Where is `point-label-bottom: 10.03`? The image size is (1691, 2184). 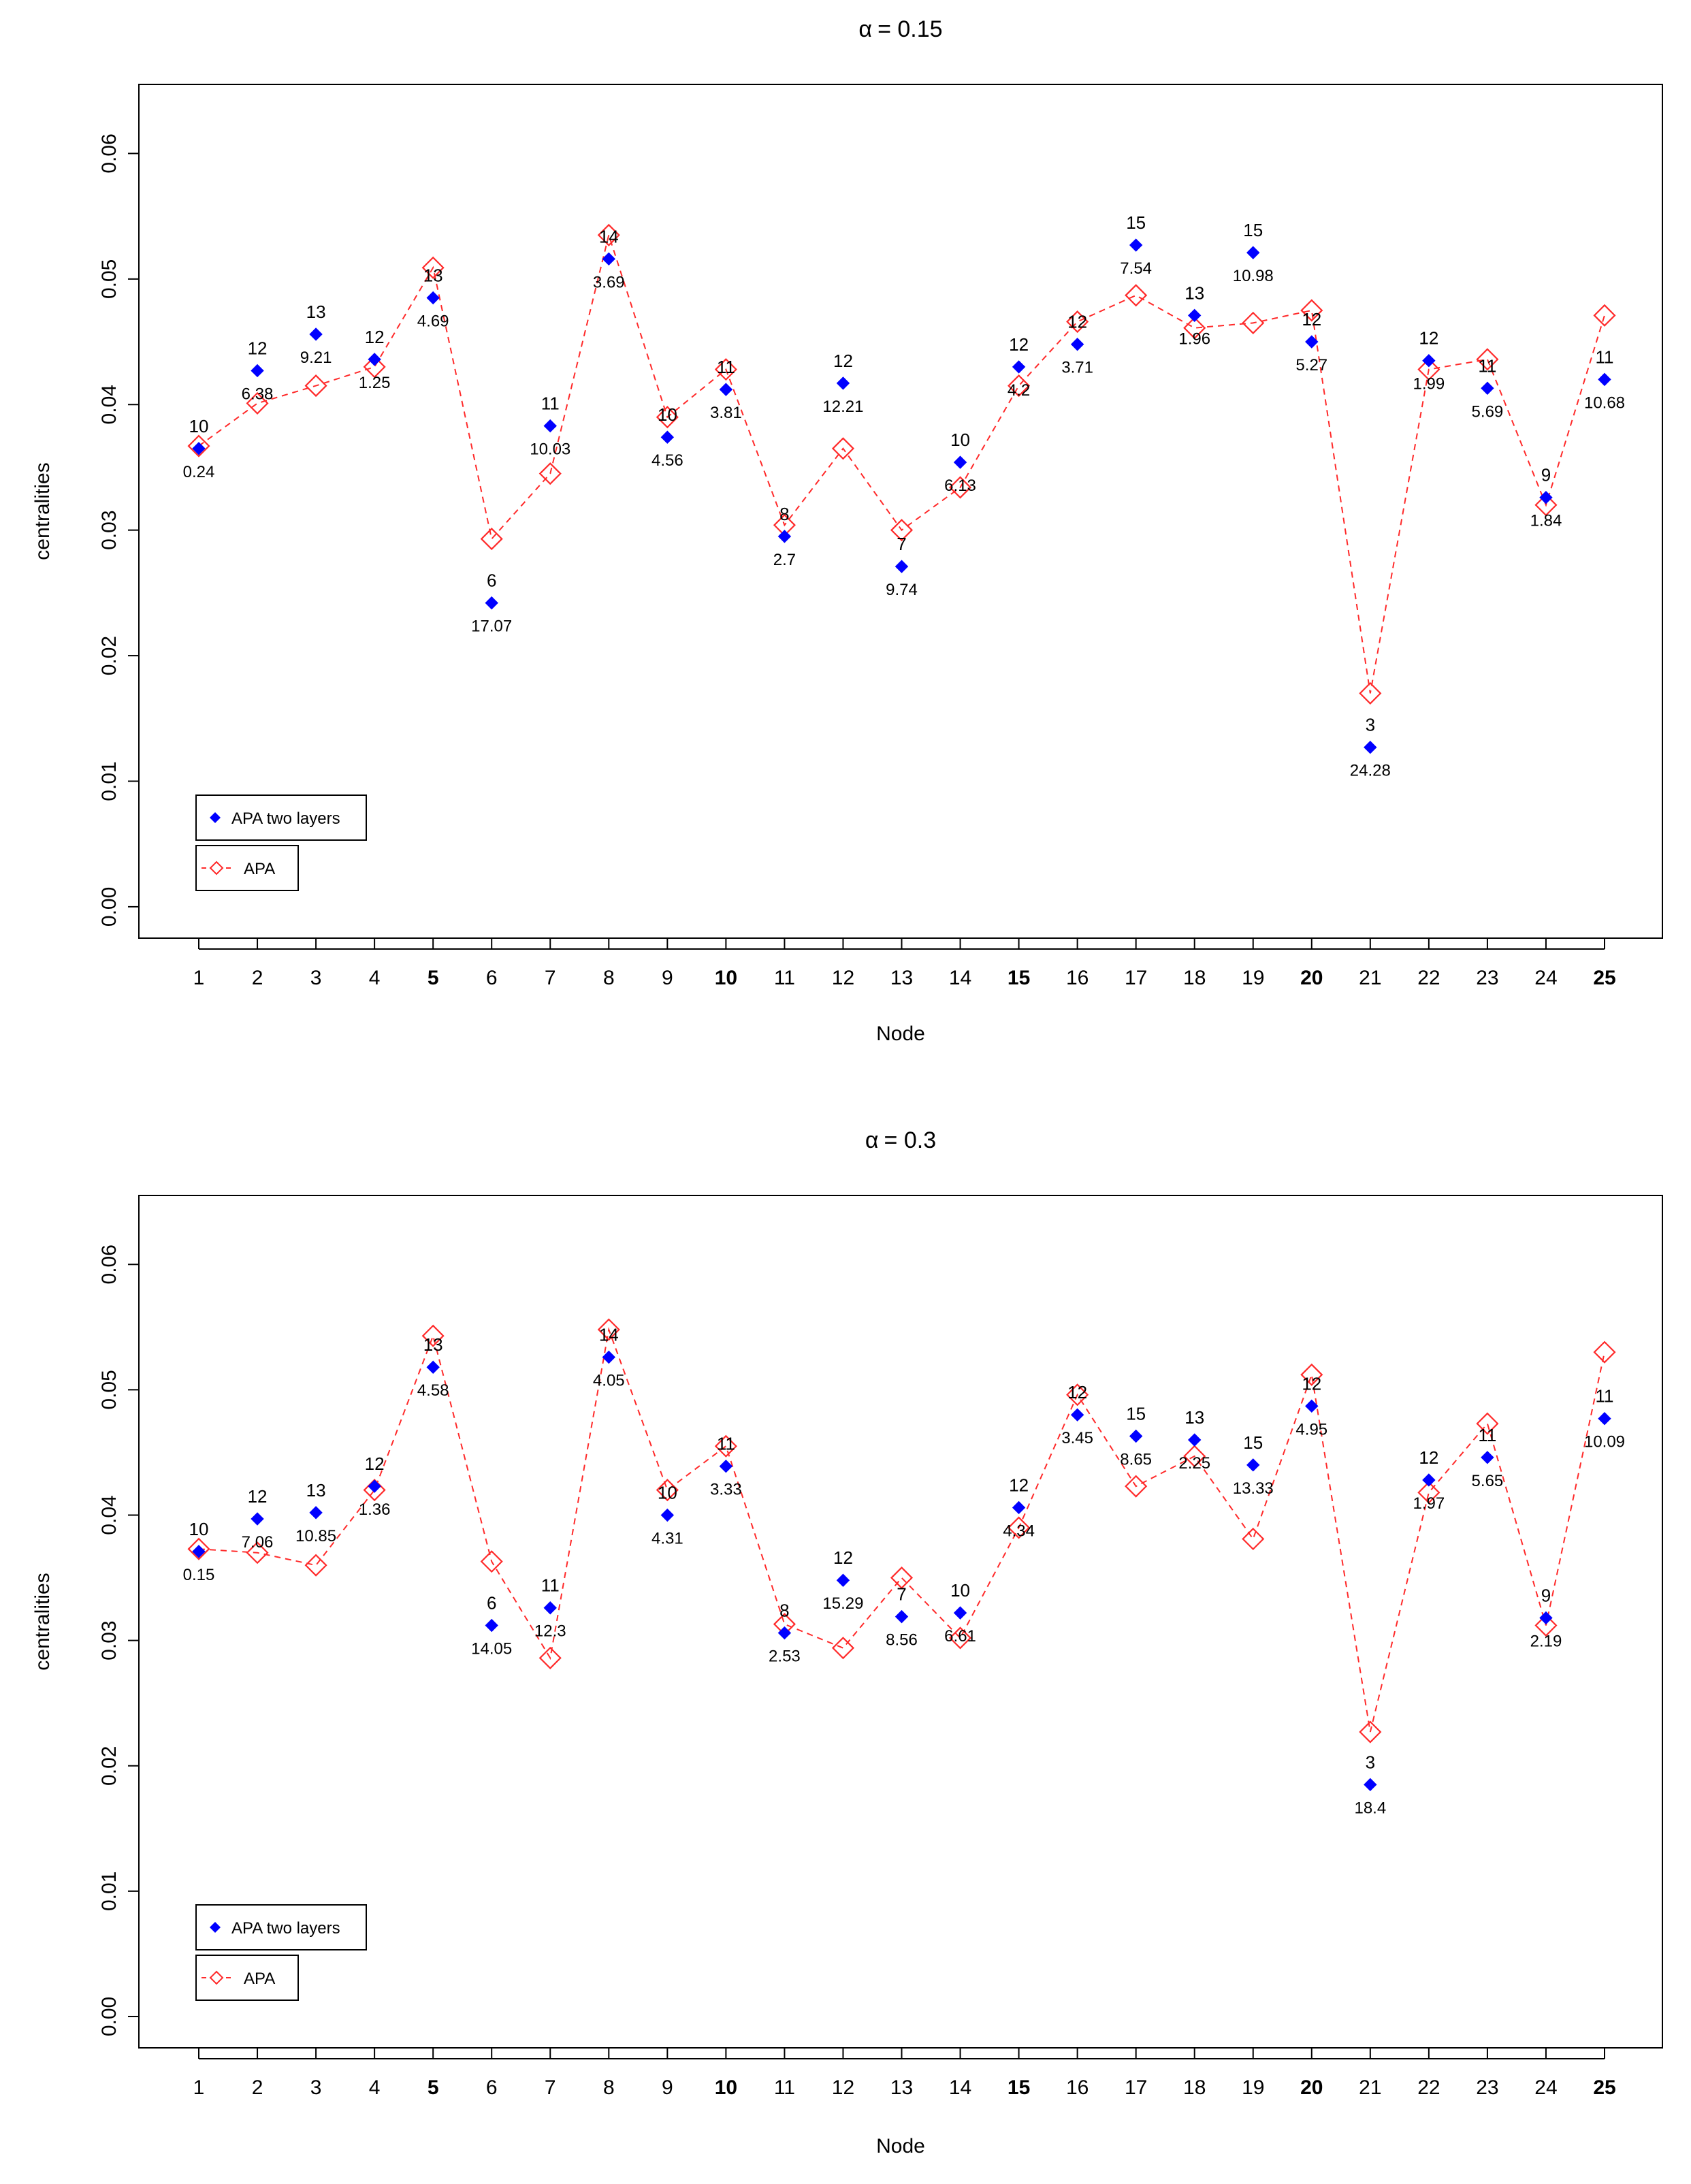
point-label-bottom: 10.03 is located at coordinates (550, 450).